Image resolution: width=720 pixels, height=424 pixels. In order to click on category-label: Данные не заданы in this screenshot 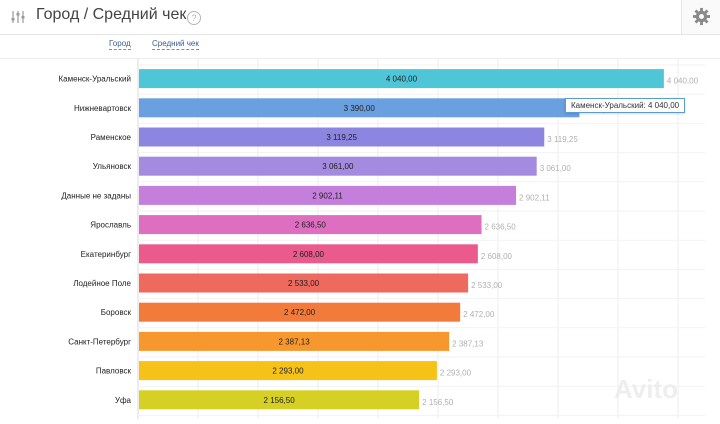, I will do `click(96, 195)`.